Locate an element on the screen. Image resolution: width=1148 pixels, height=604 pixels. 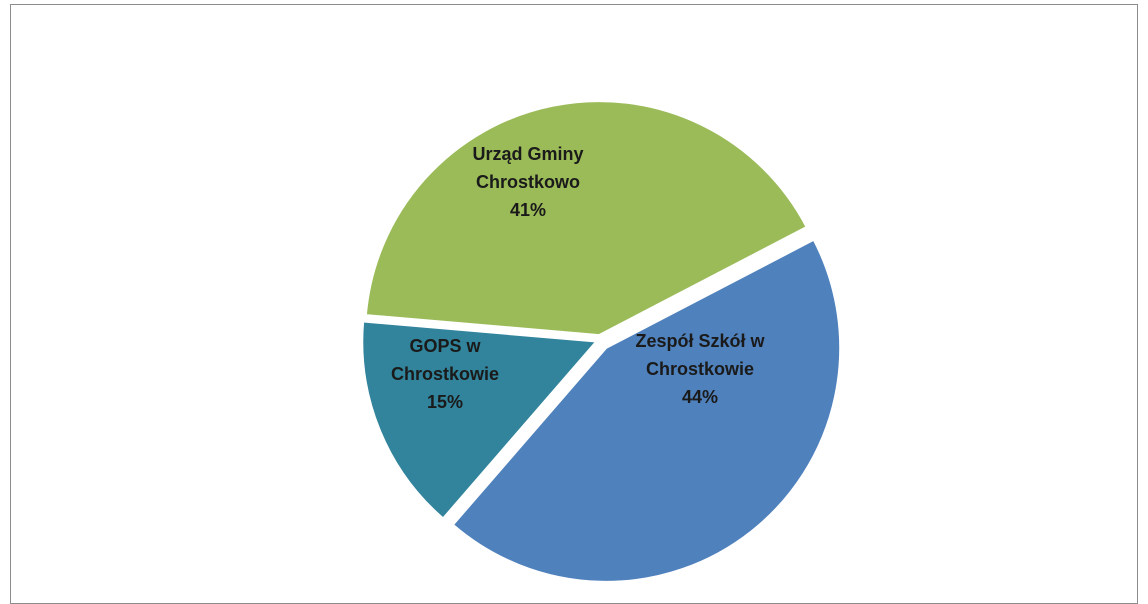
slice-label-2: GOPS w Chrostkowie 15% is located at coordinates (445, 374).